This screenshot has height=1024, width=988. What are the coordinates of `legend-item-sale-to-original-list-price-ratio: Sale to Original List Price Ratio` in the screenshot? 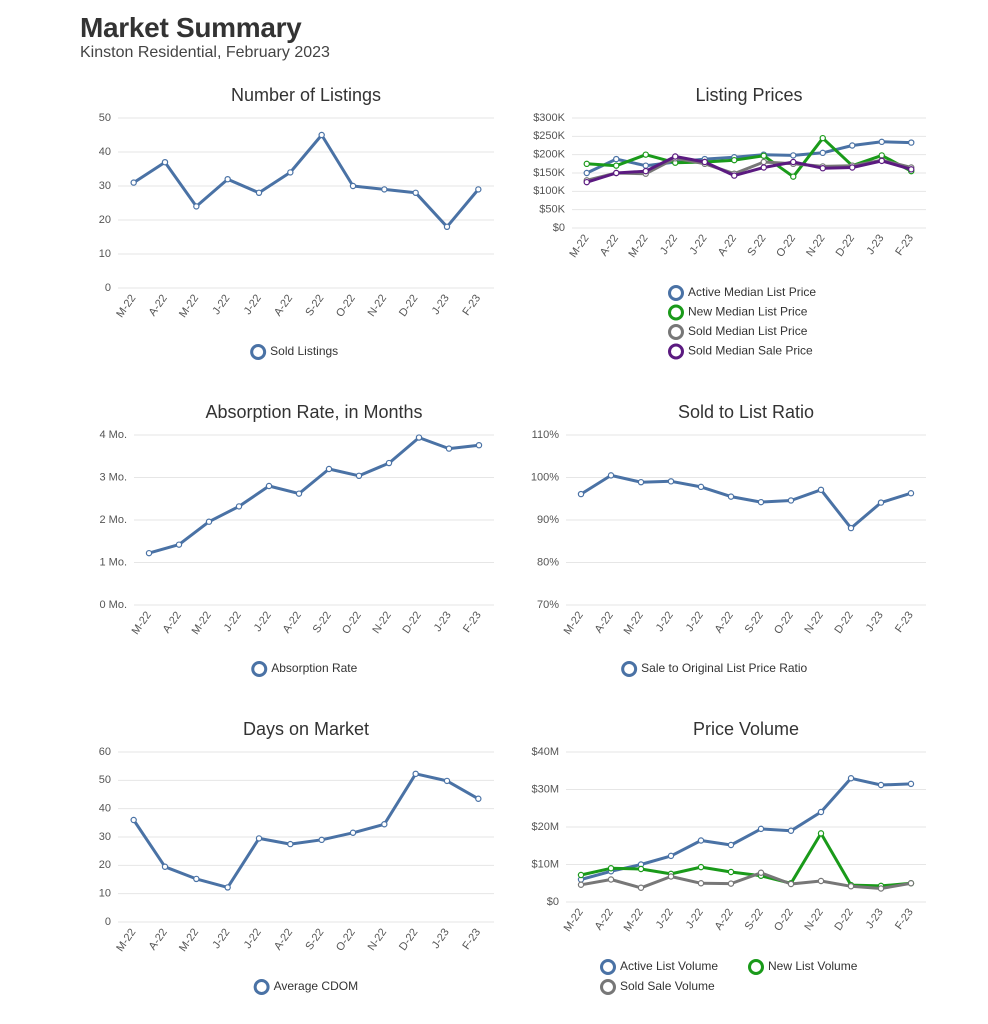 It's located at (714, 669).